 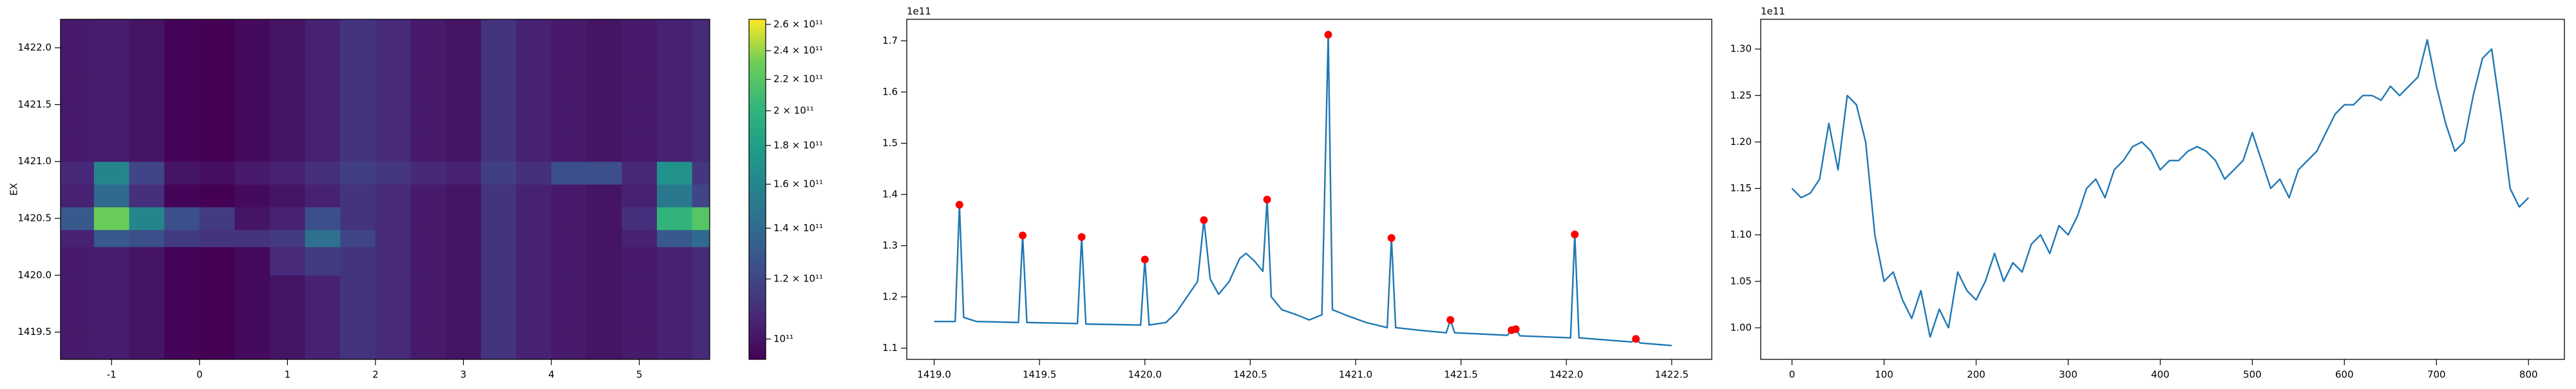 What do you see at coordinates (1792, 375) in the screenshot?
I see `x-tick-label: 0` at bounding box center [1792, 375].